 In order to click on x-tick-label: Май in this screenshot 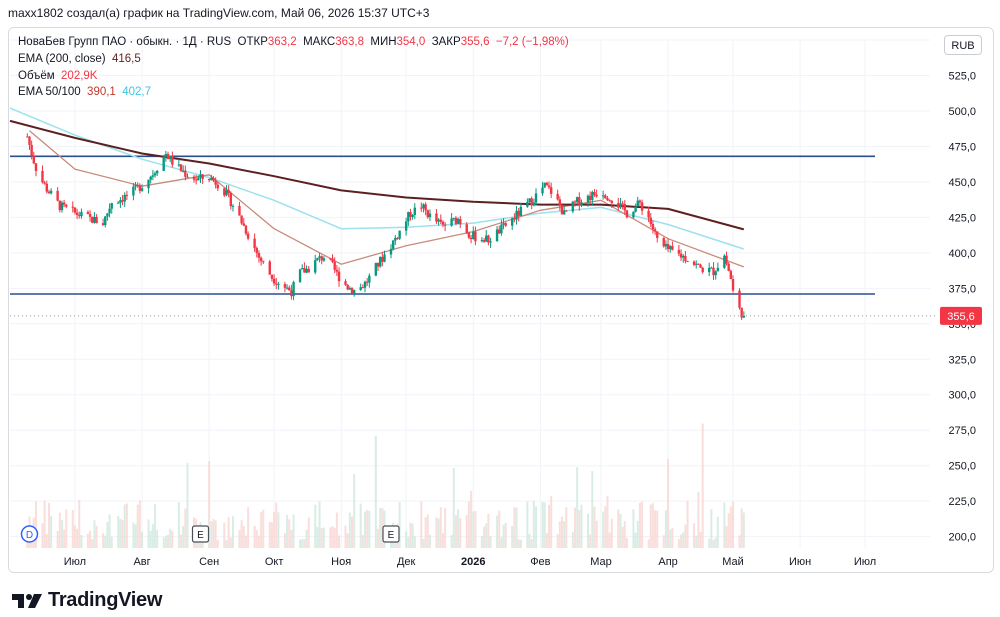, I will do `click(733, 562)`.